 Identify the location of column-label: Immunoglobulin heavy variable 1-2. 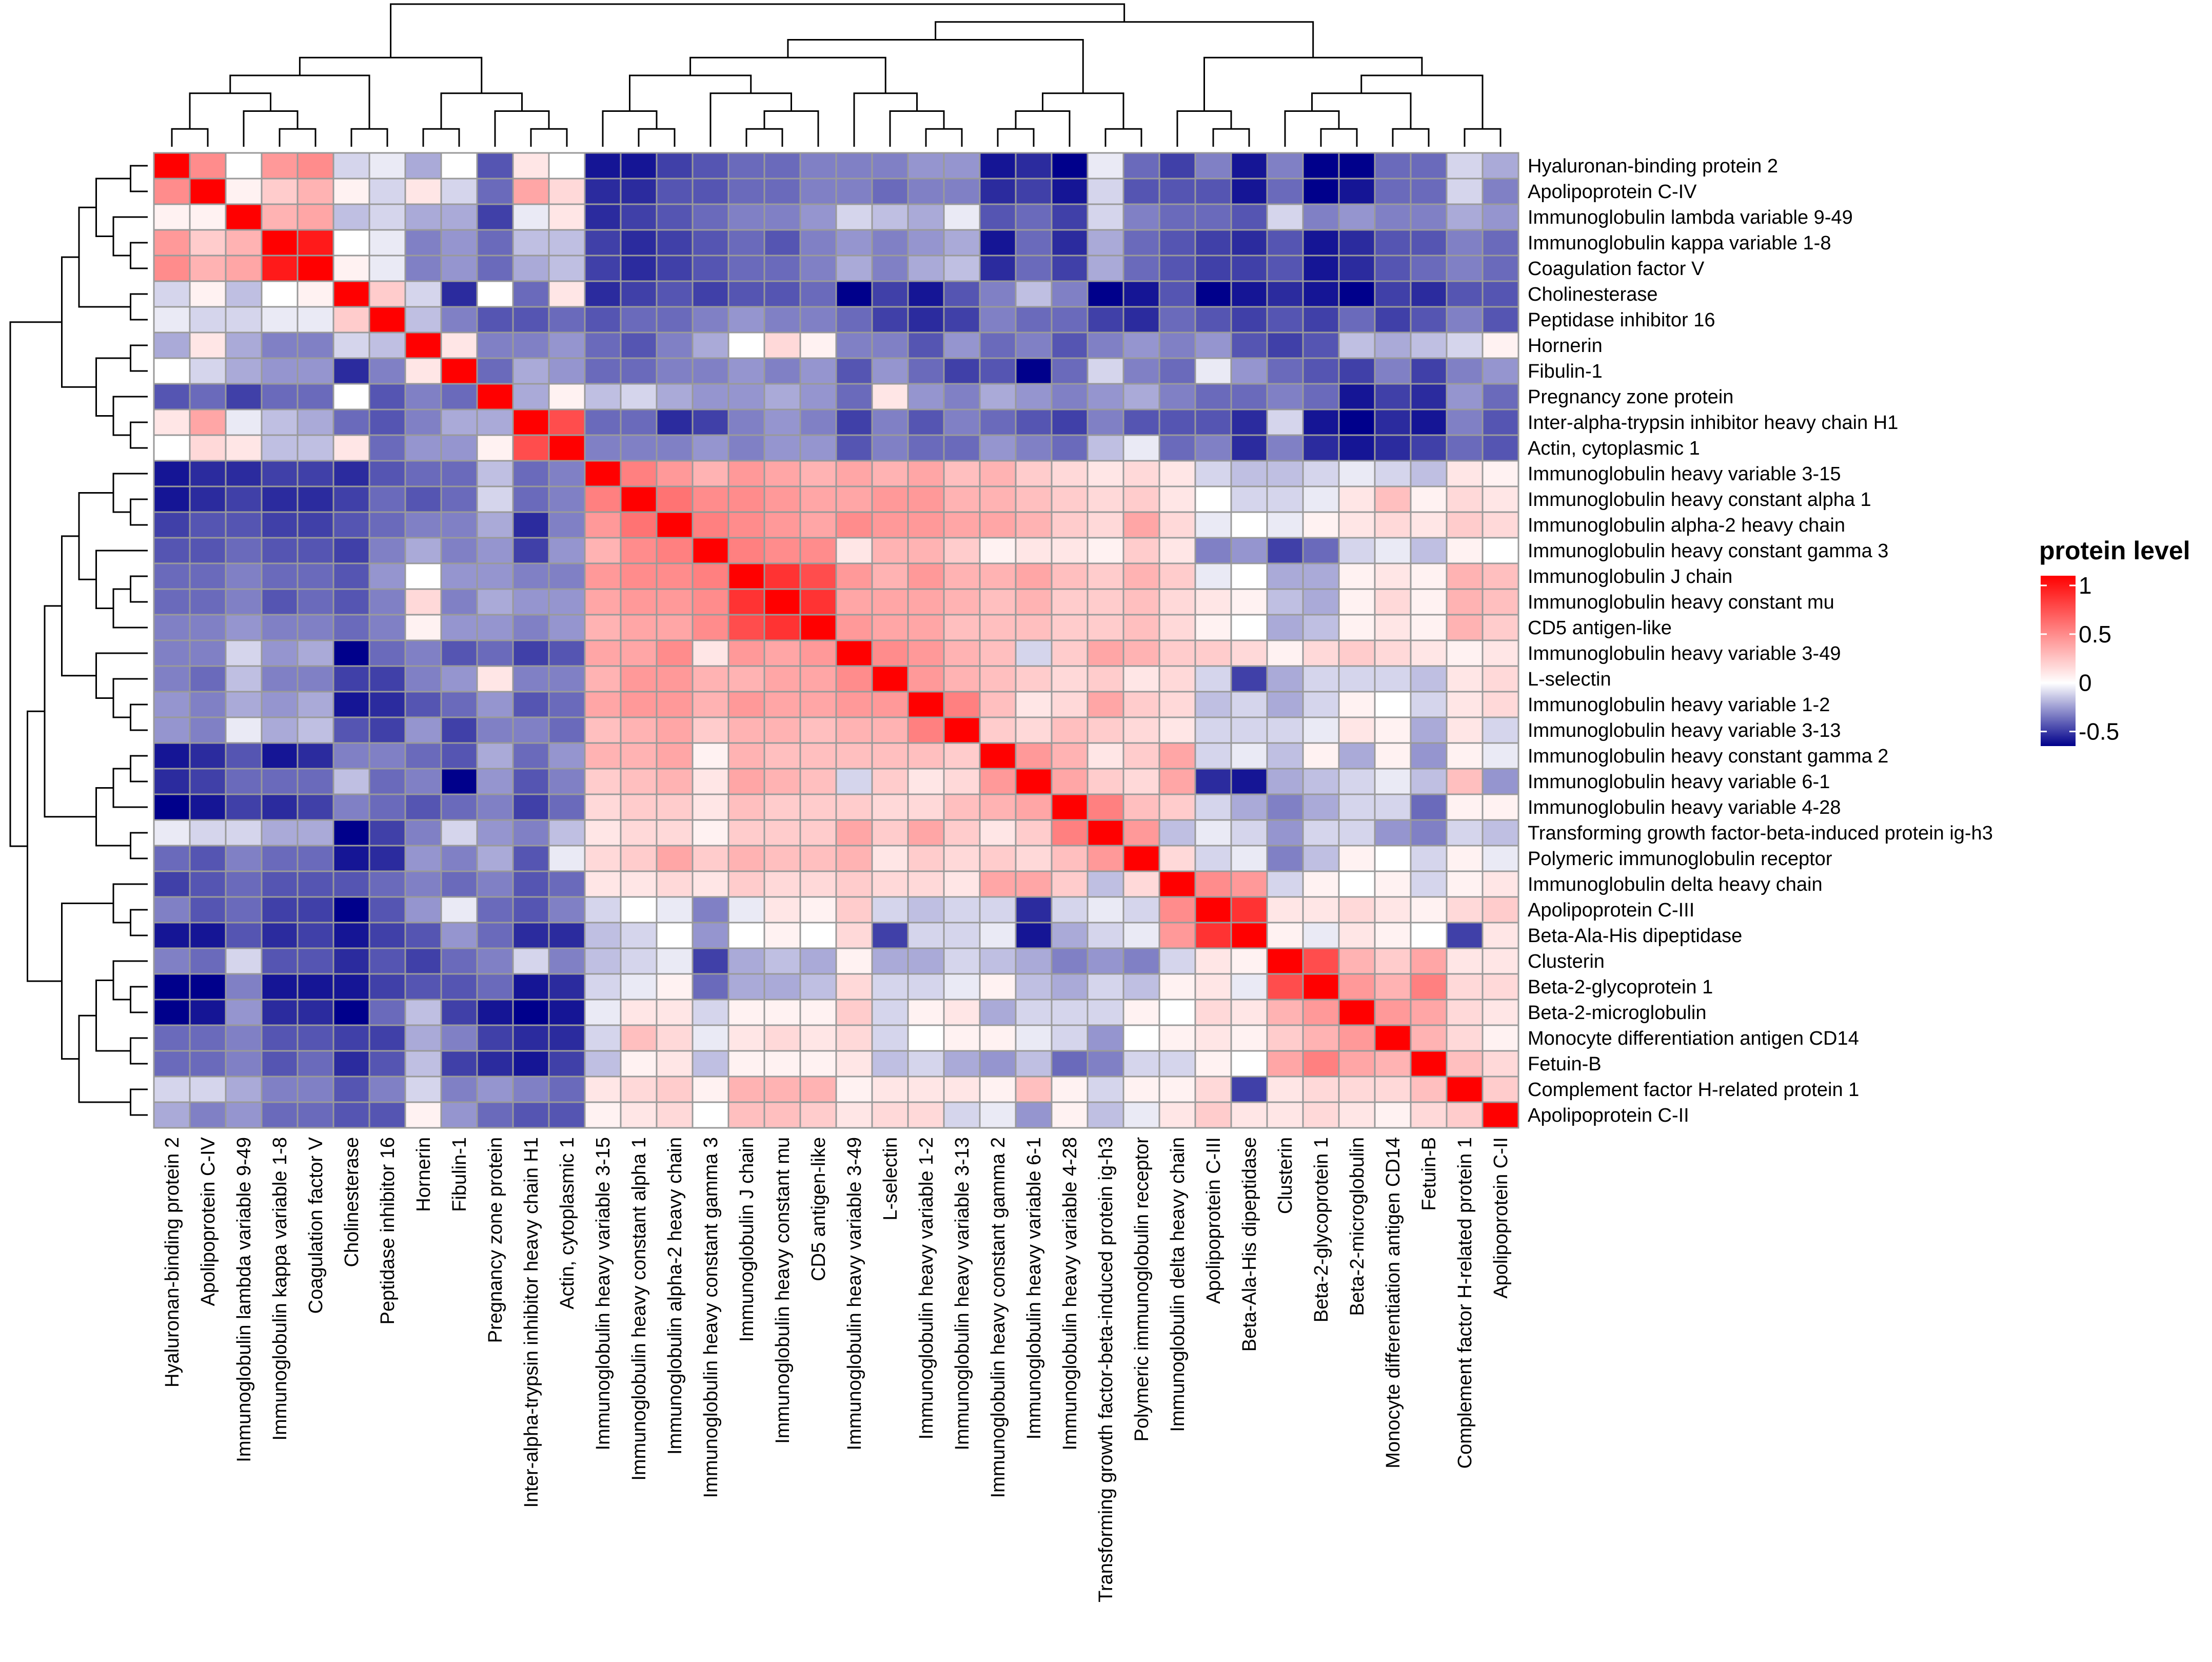
(926, 1288).